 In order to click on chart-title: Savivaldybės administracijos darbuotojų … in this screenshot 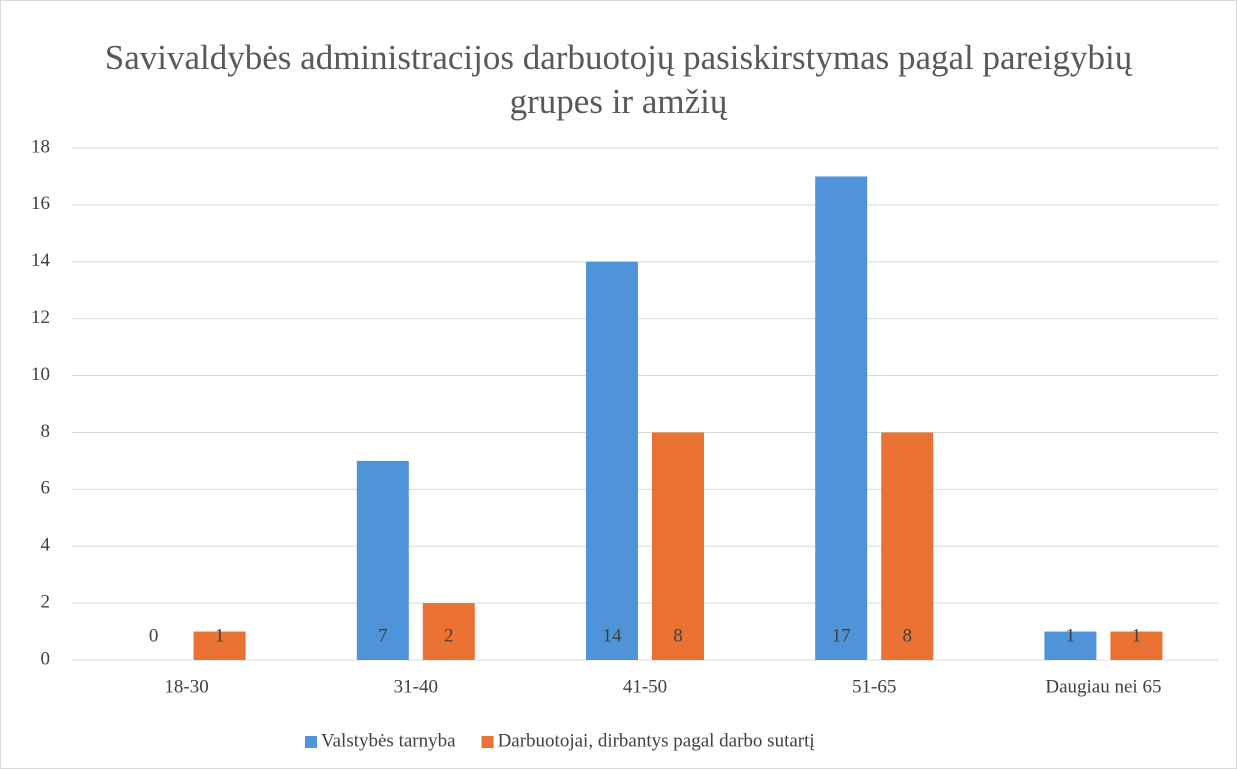, I will do `click(618, 79)`.